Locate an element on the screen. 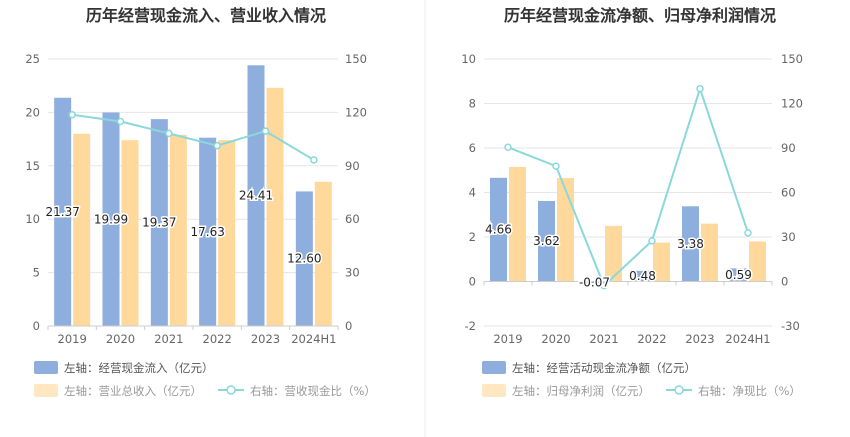  left-axis-tick: 15 is located at coordinates (32, 166).